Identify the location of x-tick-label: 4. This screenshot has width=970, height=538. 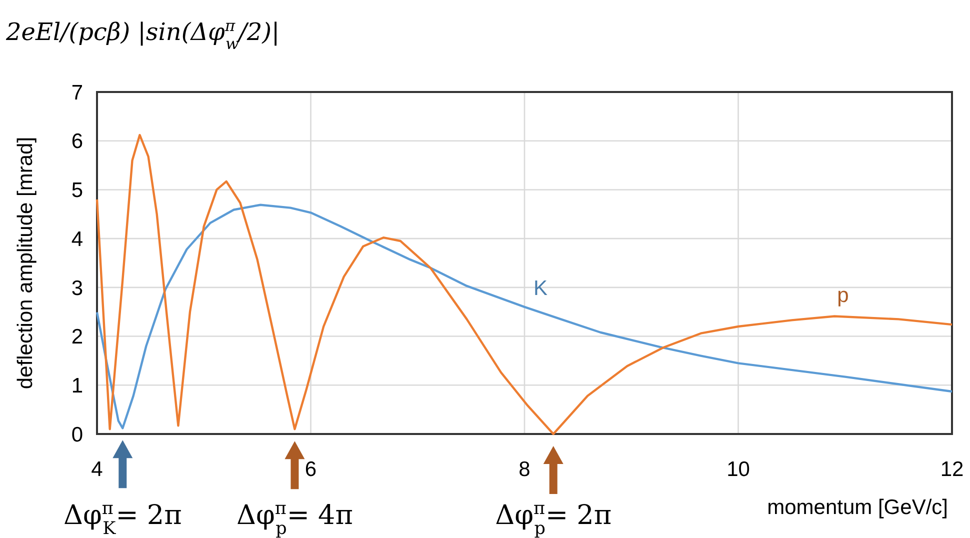
(97, 469).